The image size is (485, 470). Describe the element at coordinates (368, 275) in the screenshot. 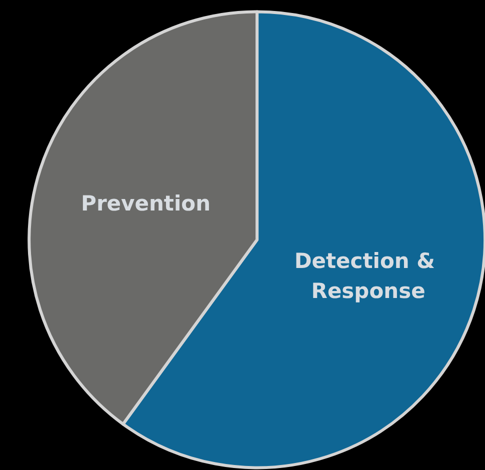

I see `slice-label: Detection & Response` at that location.